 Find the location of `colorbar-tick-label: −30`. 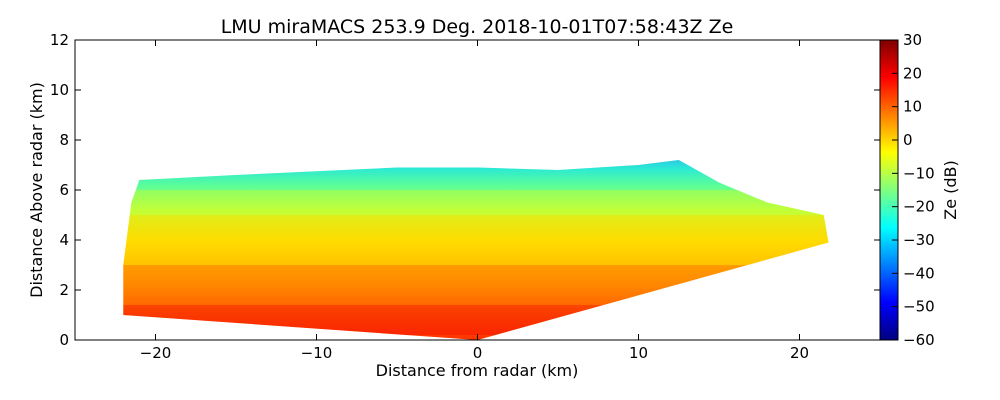

colorbar-tick-label: −30 is located at coordinates (919, 240).